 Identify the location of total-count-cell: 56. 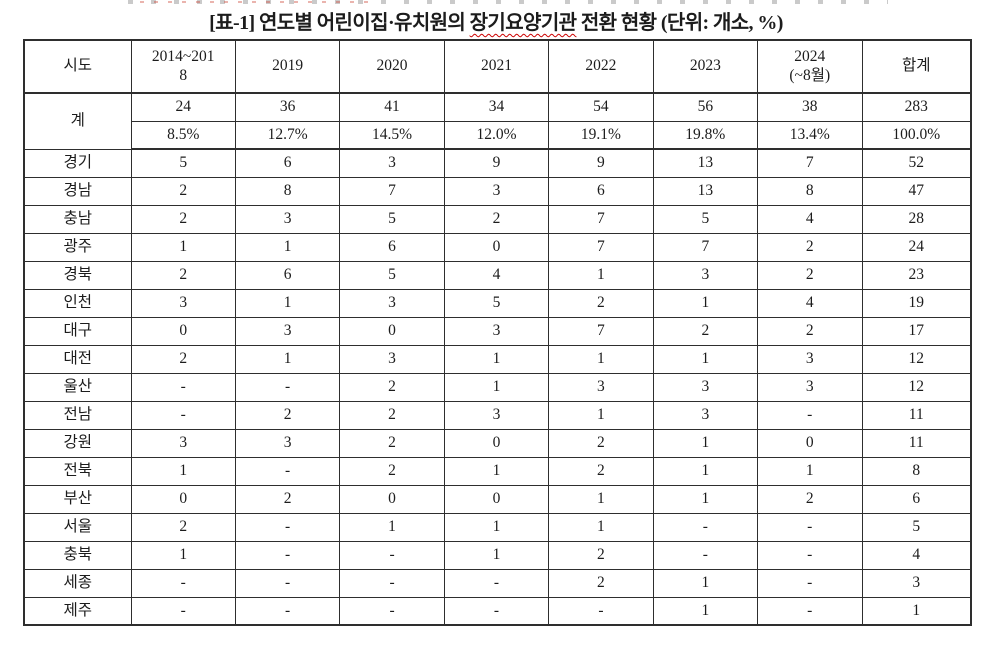
(705, 107).